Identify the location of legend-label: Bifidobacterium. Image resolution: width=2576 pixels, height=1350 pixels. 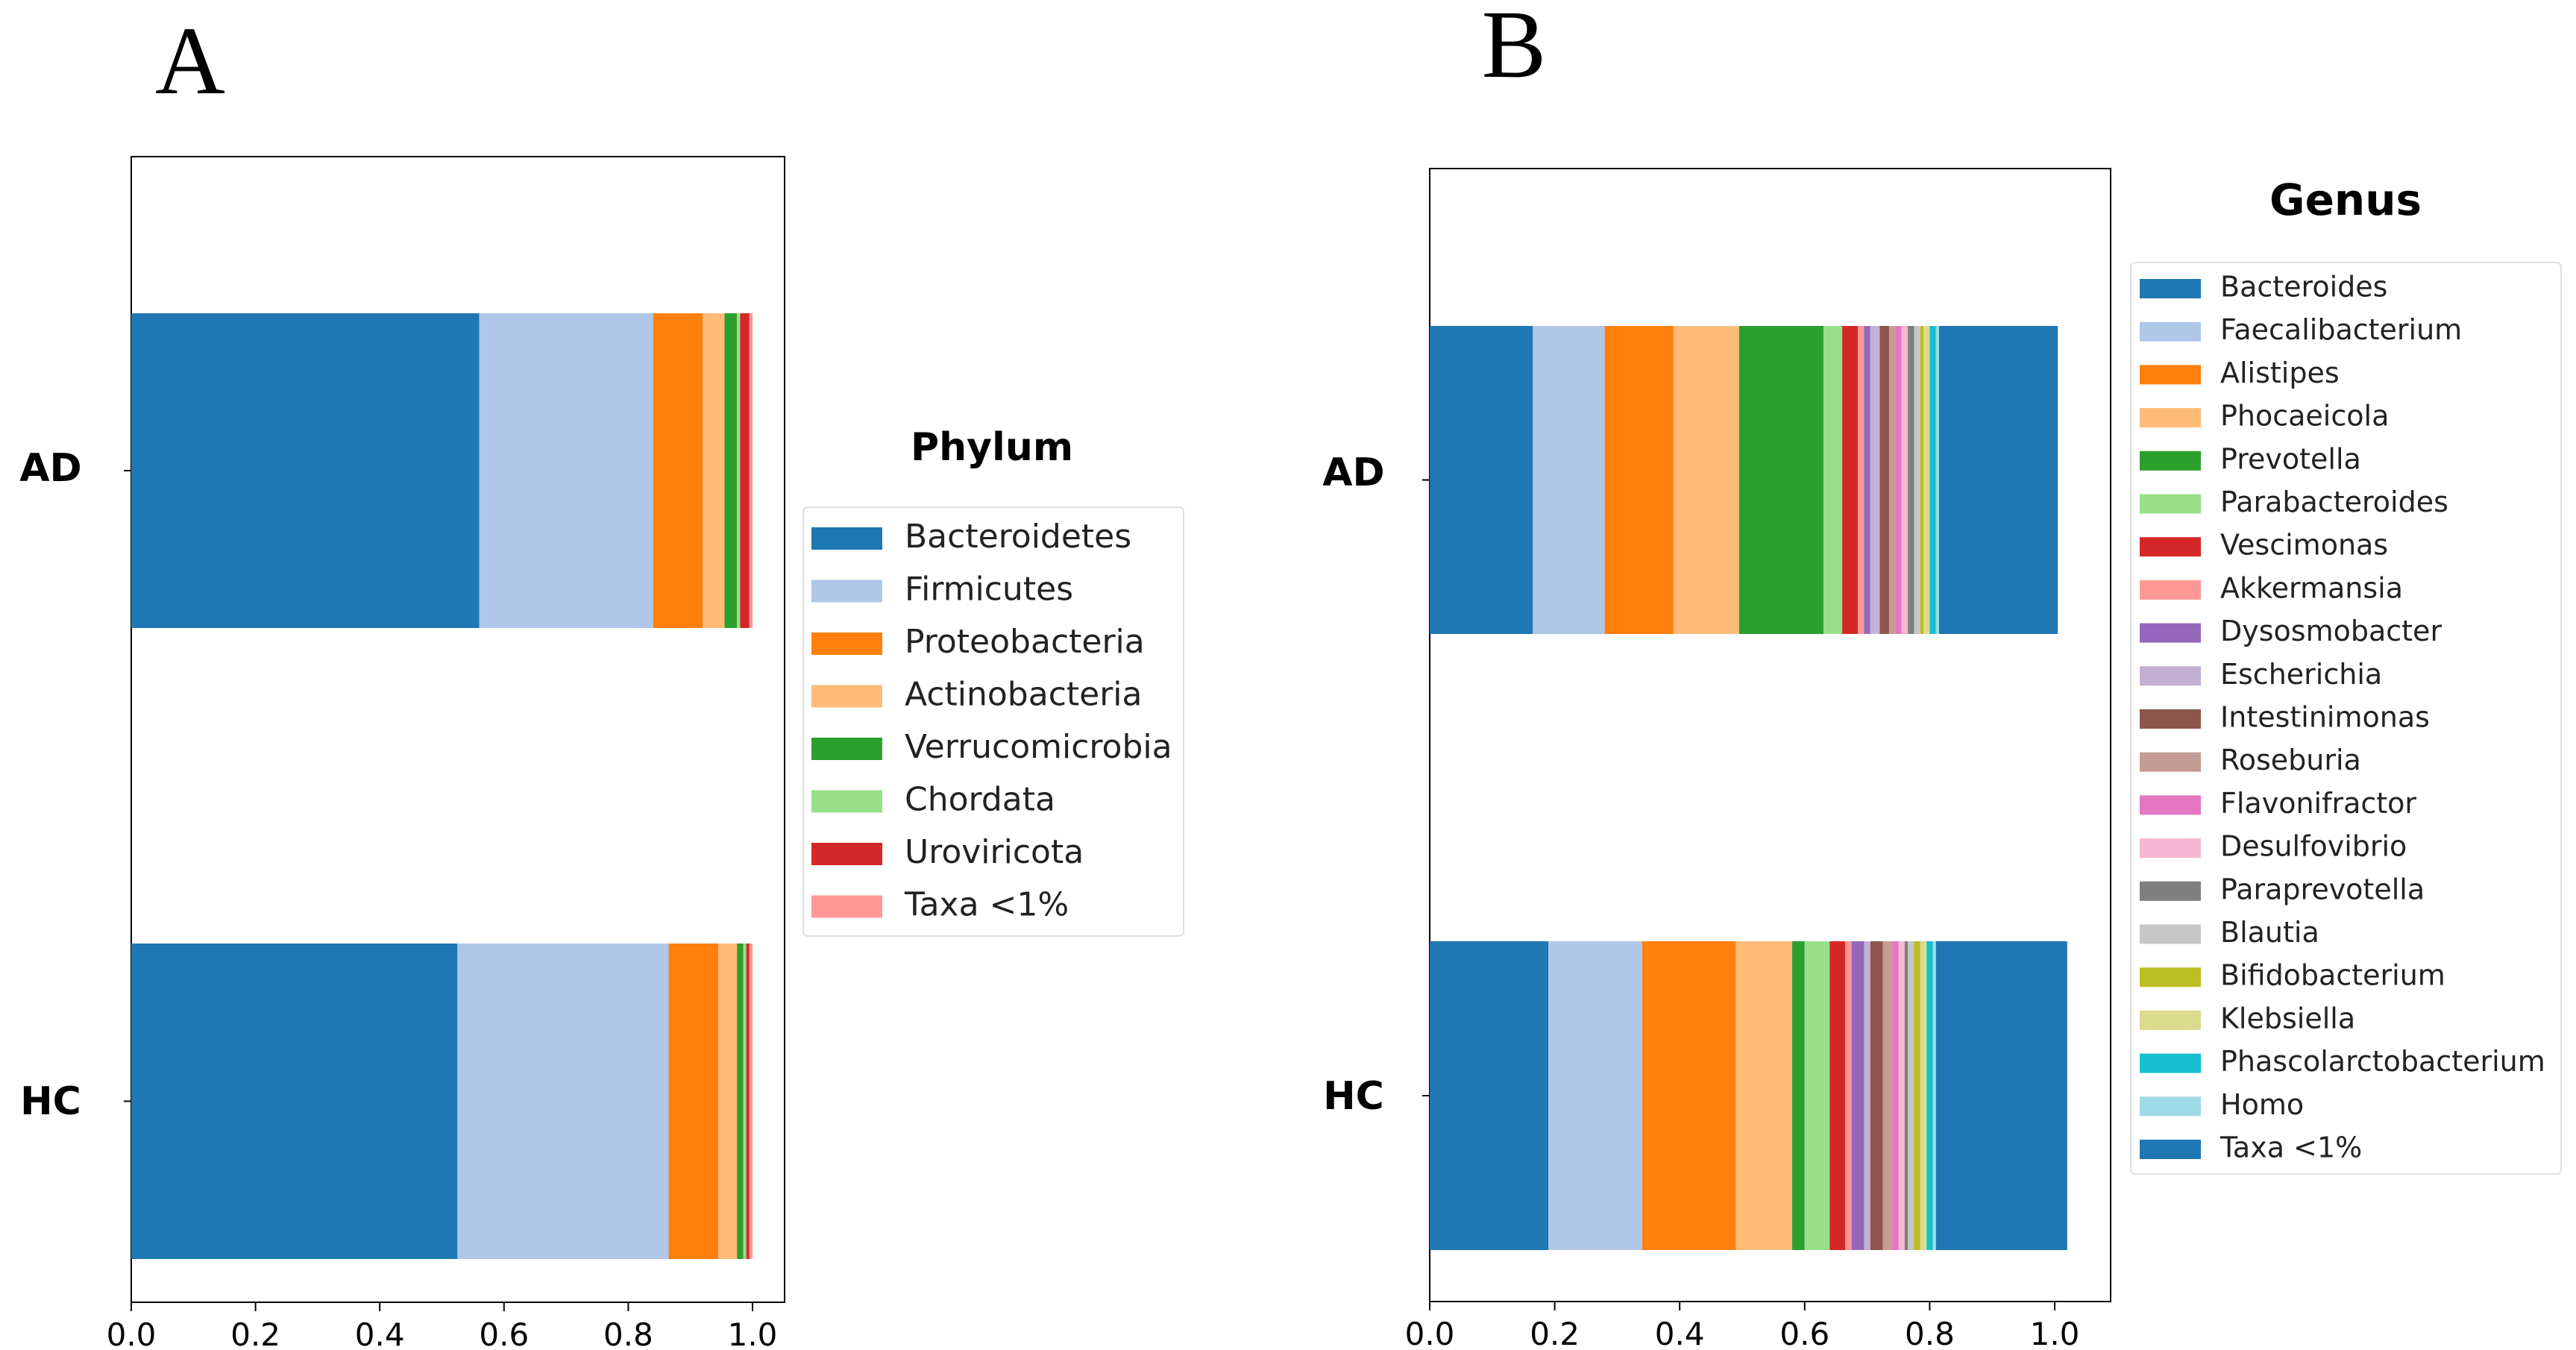
(2333, 975).